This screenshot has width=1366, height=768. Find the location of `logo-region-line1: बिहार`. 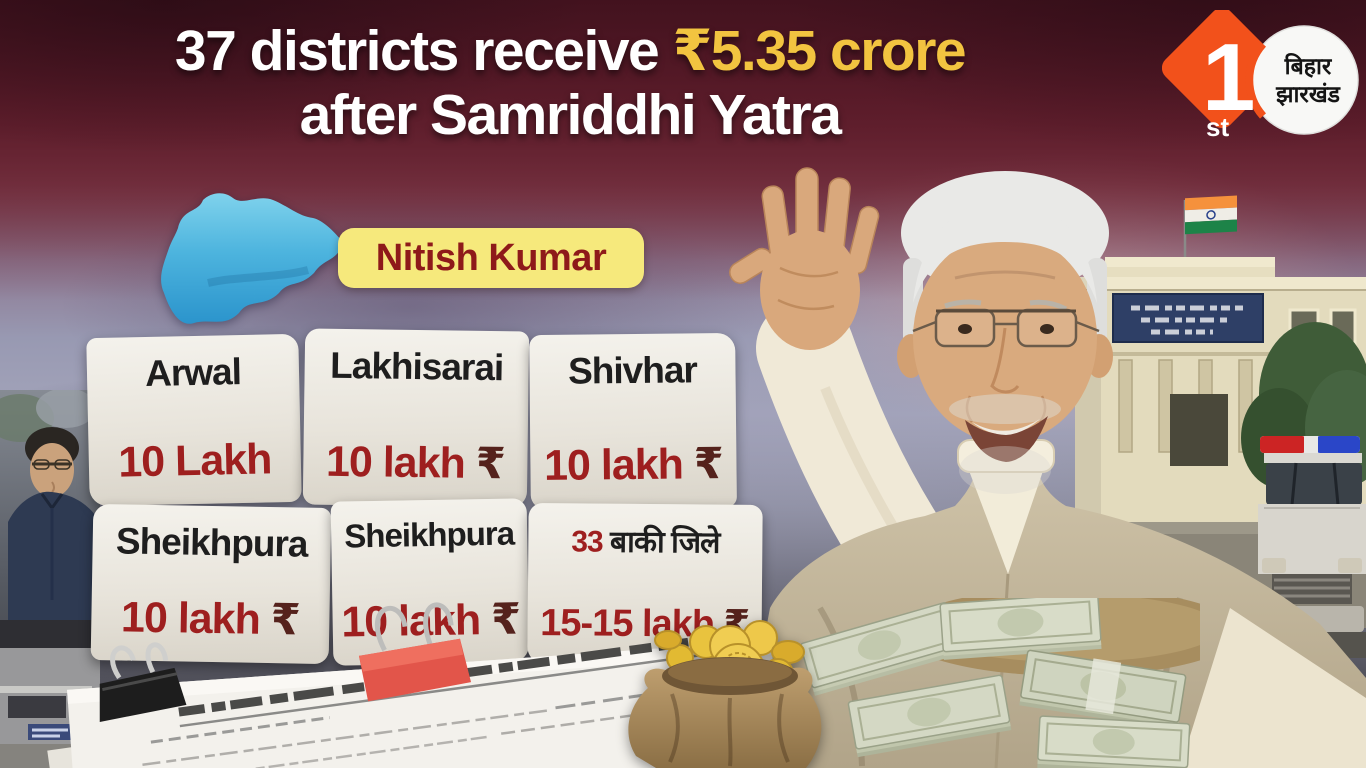

logo-region-line1: बिहार is located at coordinates (1308, 66).